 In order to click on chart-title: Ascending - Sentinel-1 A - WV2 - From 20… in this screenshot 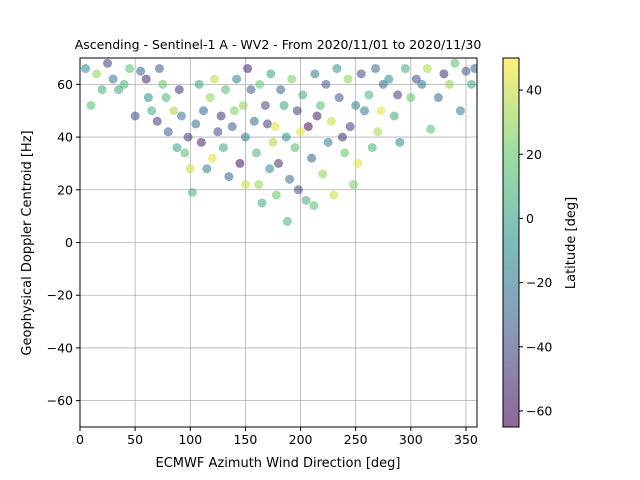, I will do `click(278, 44)`.